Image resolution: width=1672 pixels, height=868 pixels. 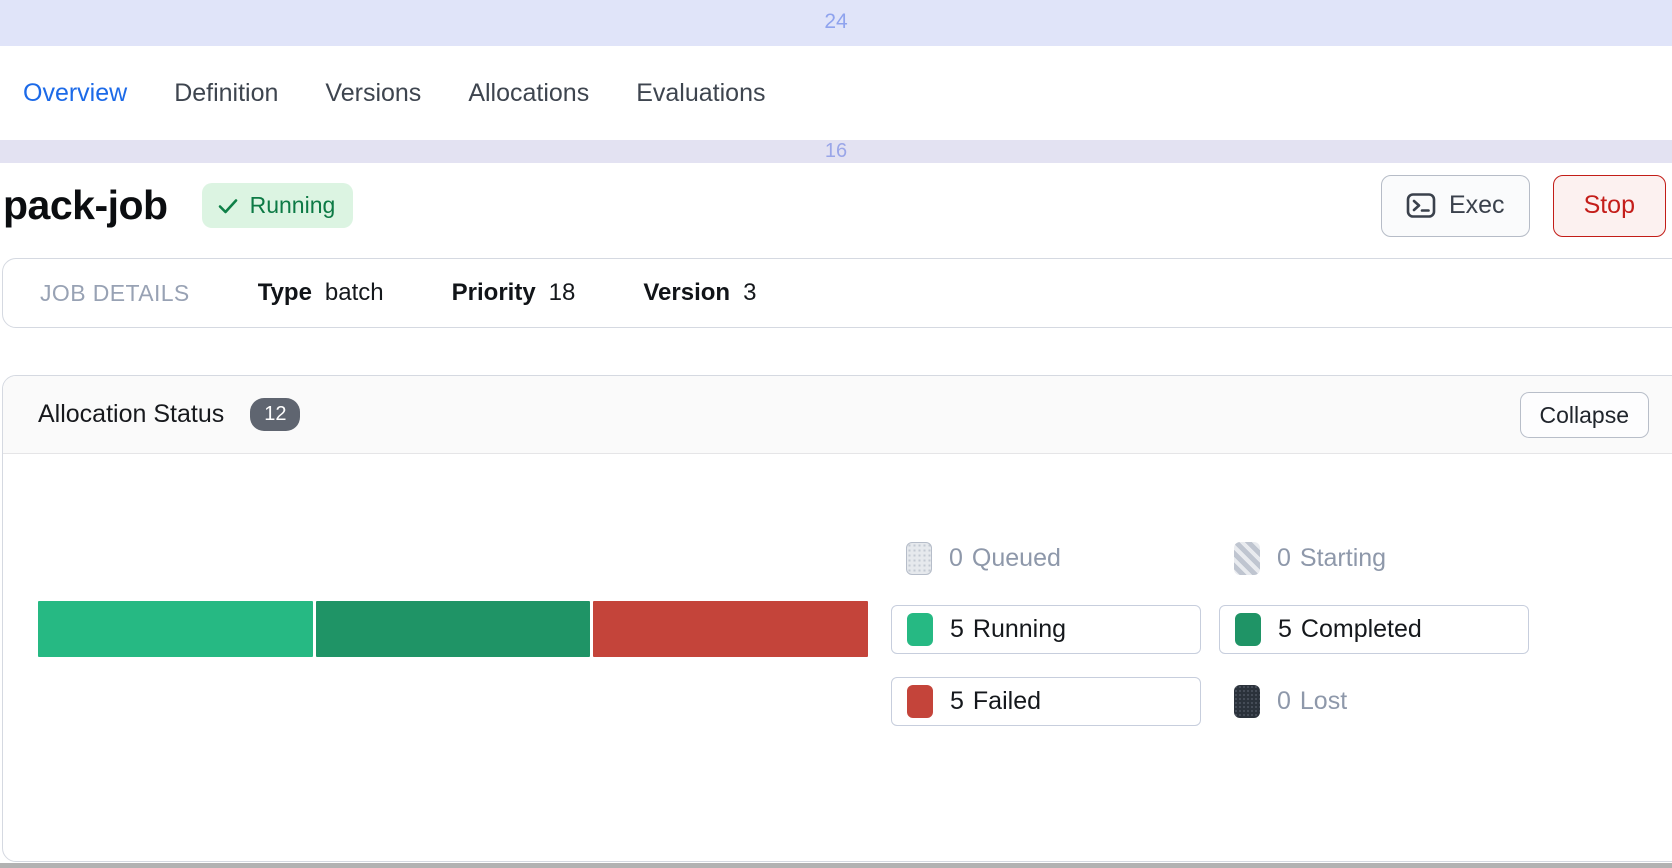 I want to click on collapse-button-label: Collapse, so click(x=1584, y=414).